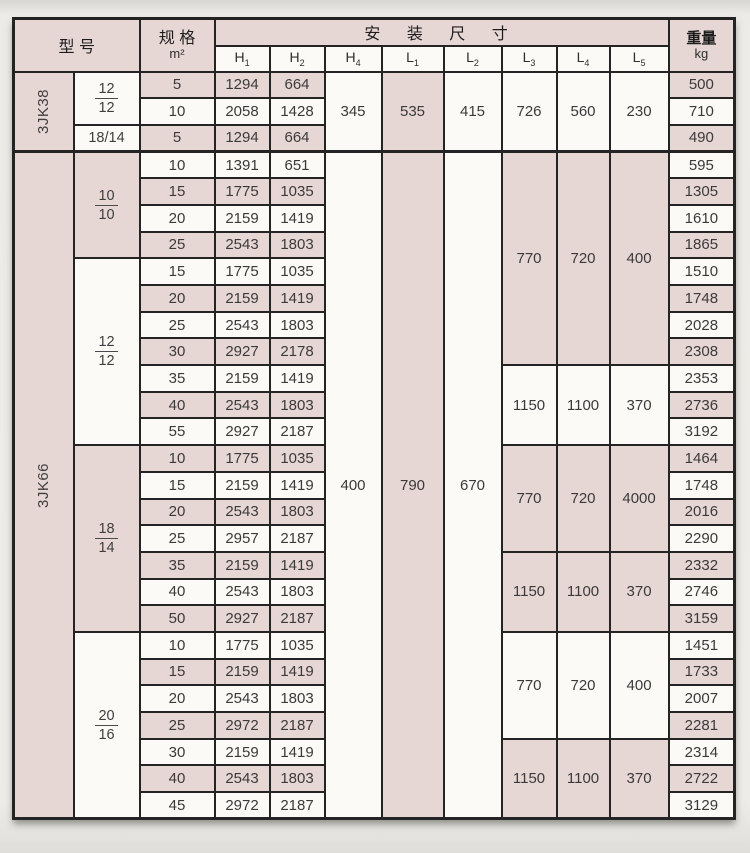 The width and height of the screenshot is (750, 853). I want to click on weight-cell: 2736, so click(701, 405).